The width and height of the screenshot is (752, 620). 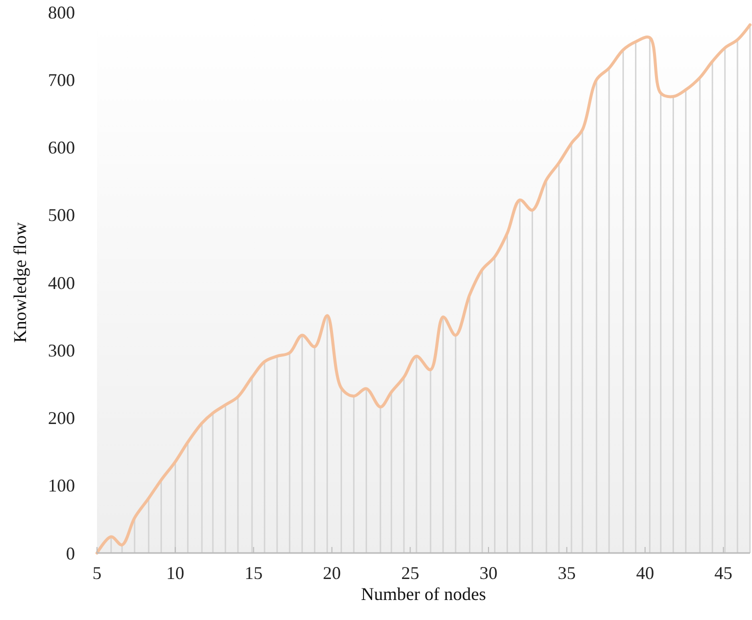 What do you see at coordinates (331, 573) in the screenshot?
I see `x-tick-label: 20` at bounding box center [331, 573].